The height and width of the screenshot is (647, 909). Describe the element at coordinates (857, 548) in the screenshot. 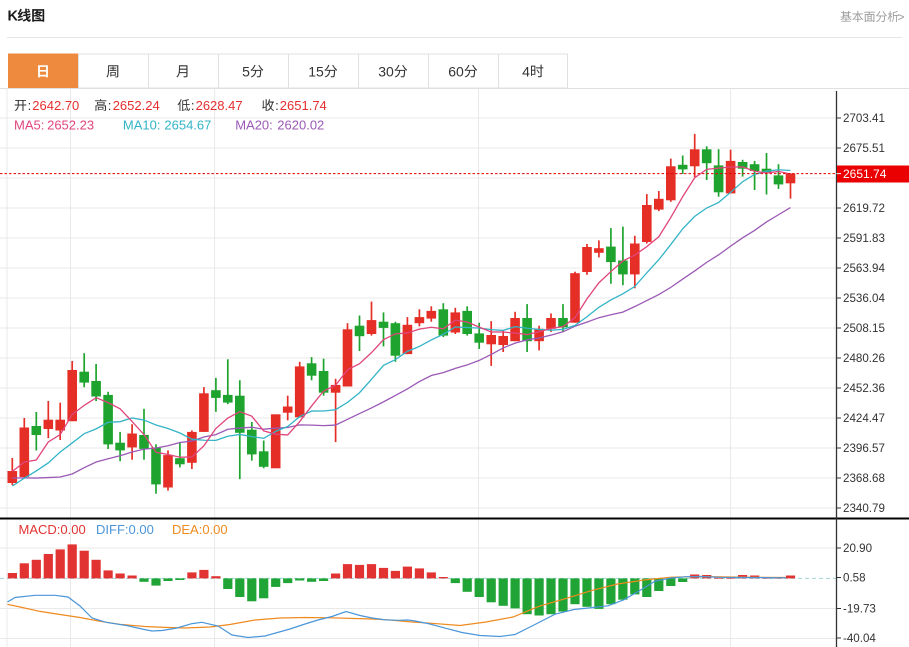

I see `svg-text: 20.90` at that location.